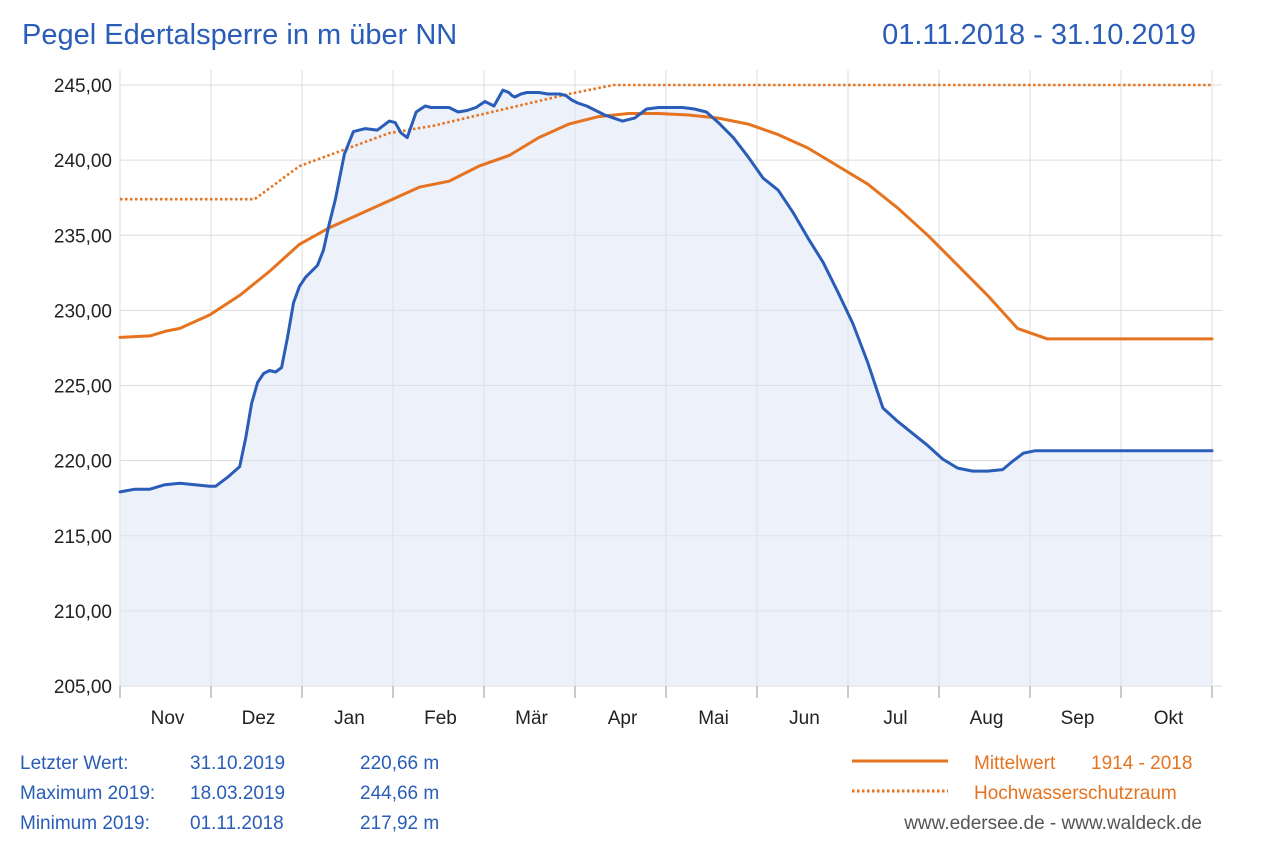 The image size is (1280, 850). I want to click on x-tick-label-mär: Mär, so click(531, 718).